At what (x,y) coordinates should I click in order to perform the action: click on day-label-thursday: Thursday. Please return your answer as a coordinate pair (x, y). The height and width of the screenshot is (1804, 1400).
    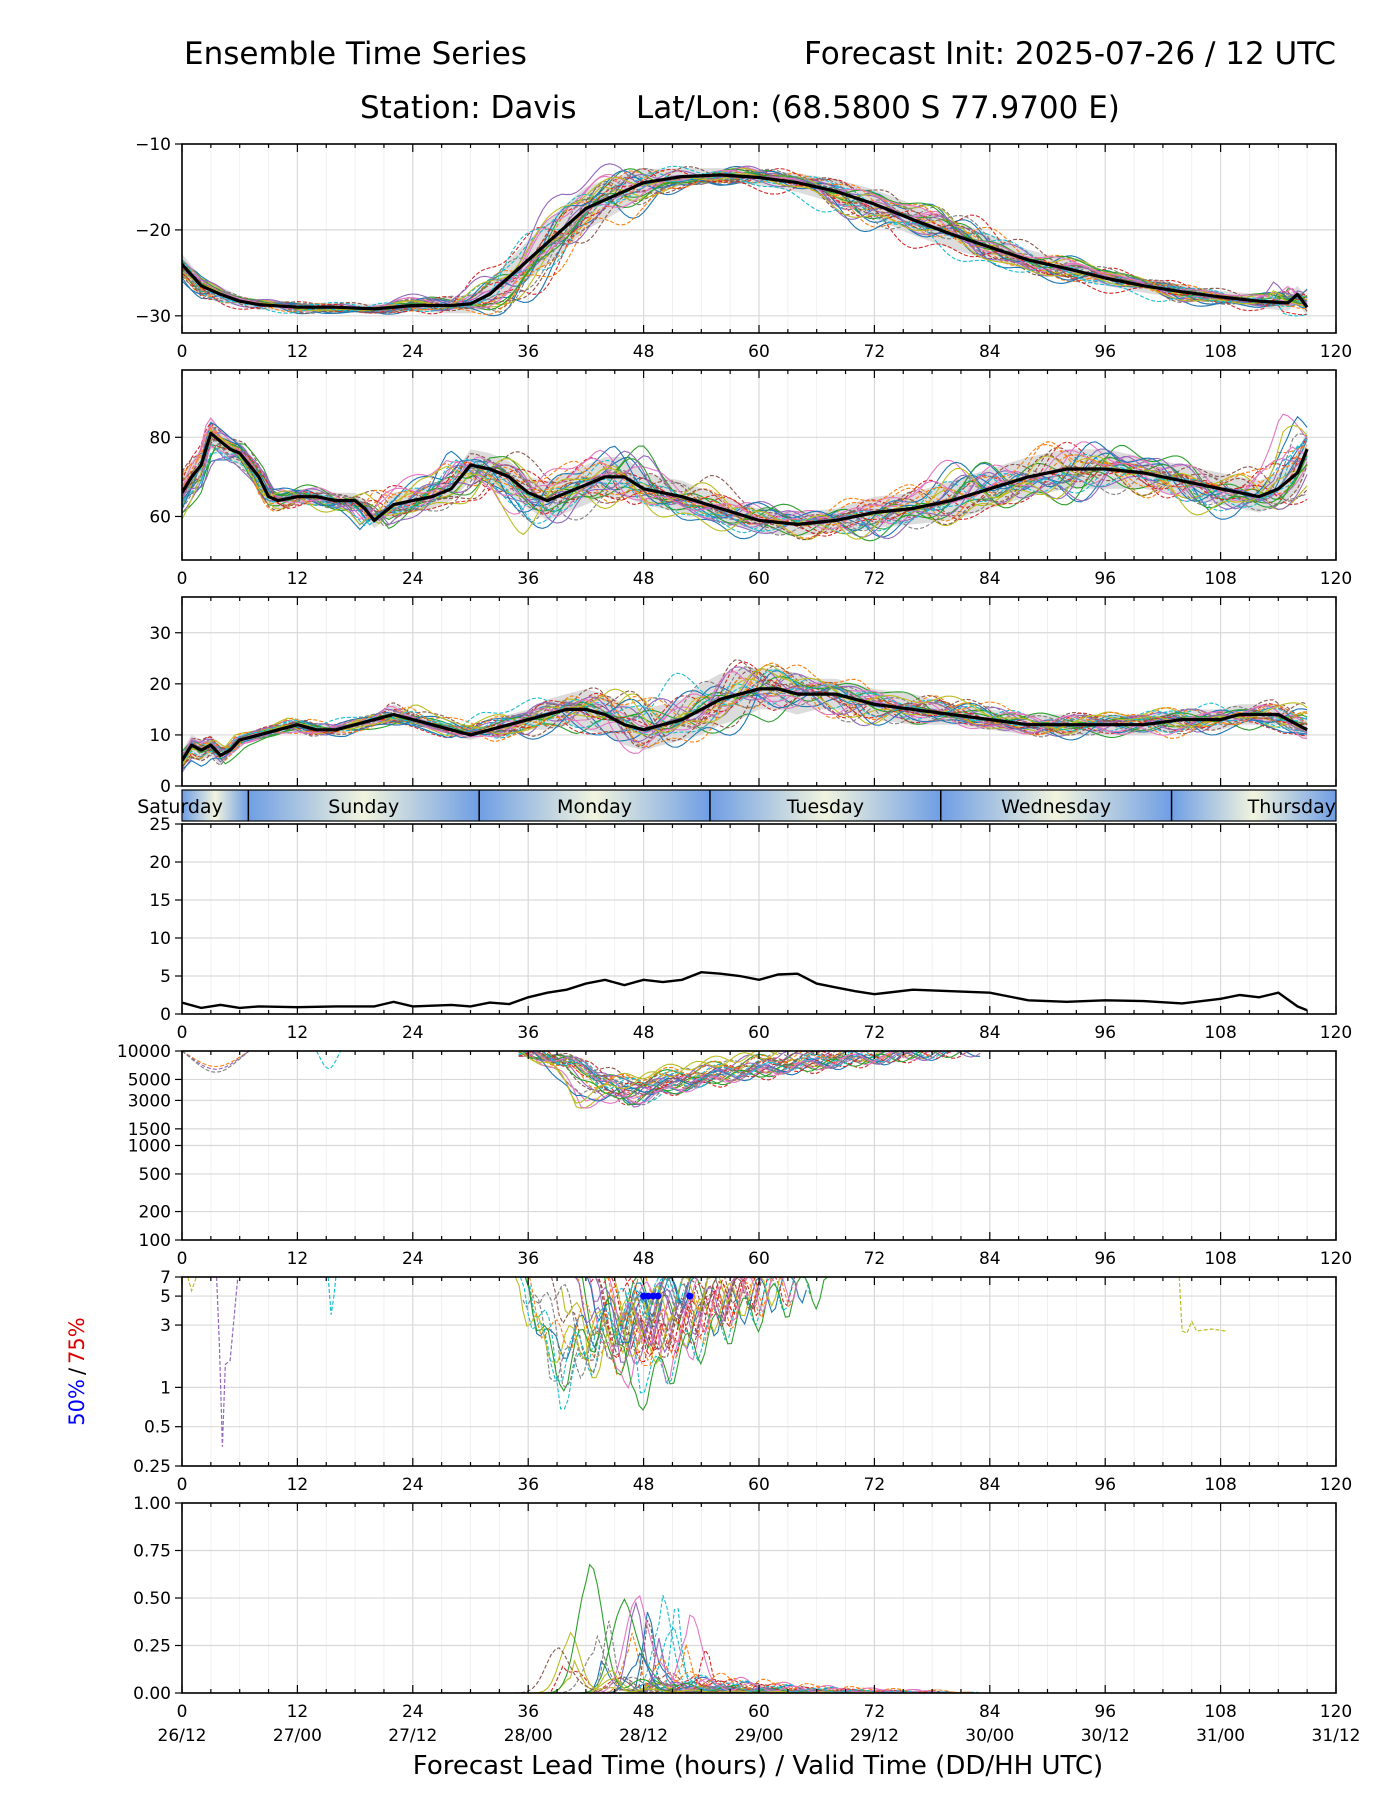
    Looking at the image, I should click on (1291, 807).